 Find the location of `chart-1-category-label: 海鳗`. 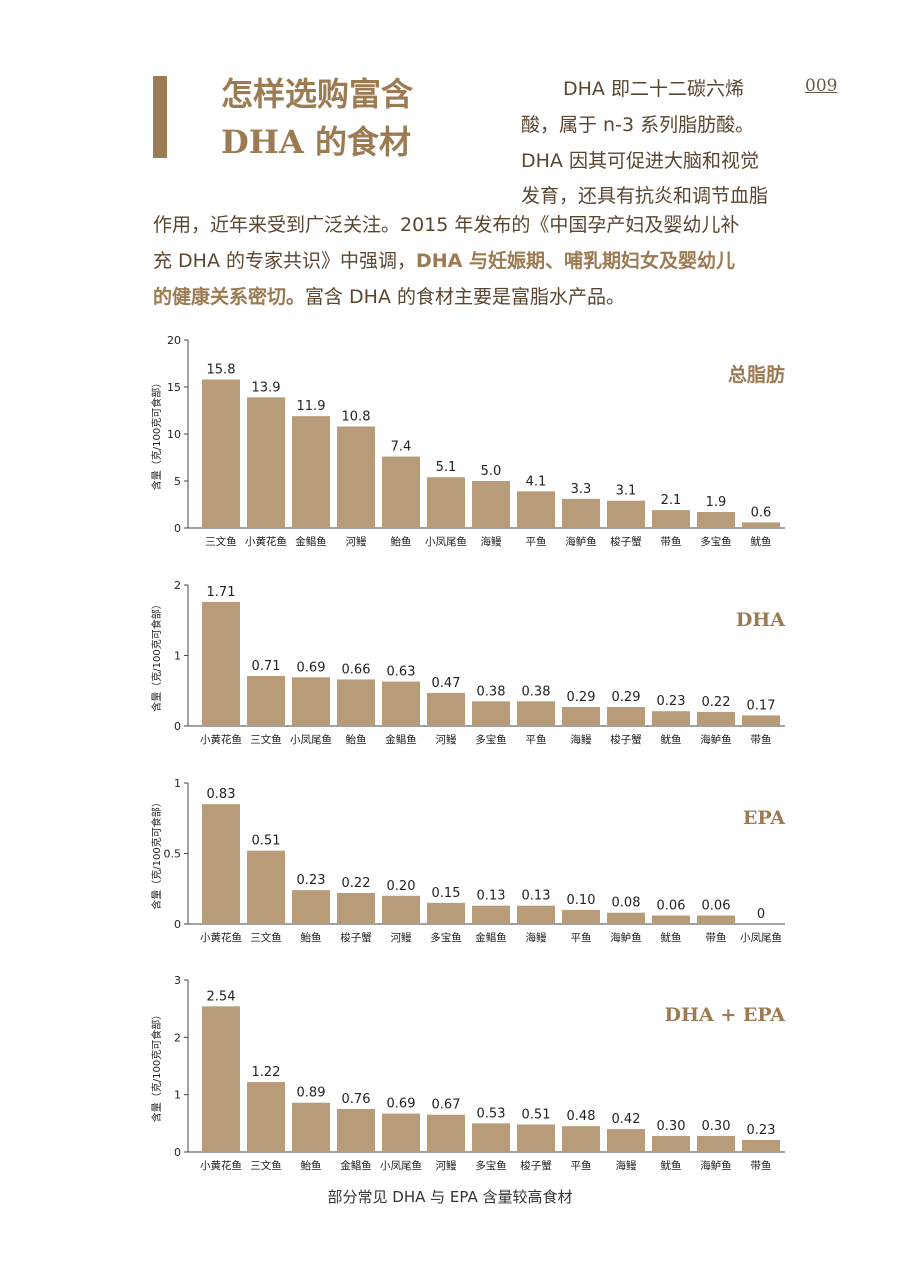

chart-1-category-label: 海鳗 is located at coordinates (491, 541).